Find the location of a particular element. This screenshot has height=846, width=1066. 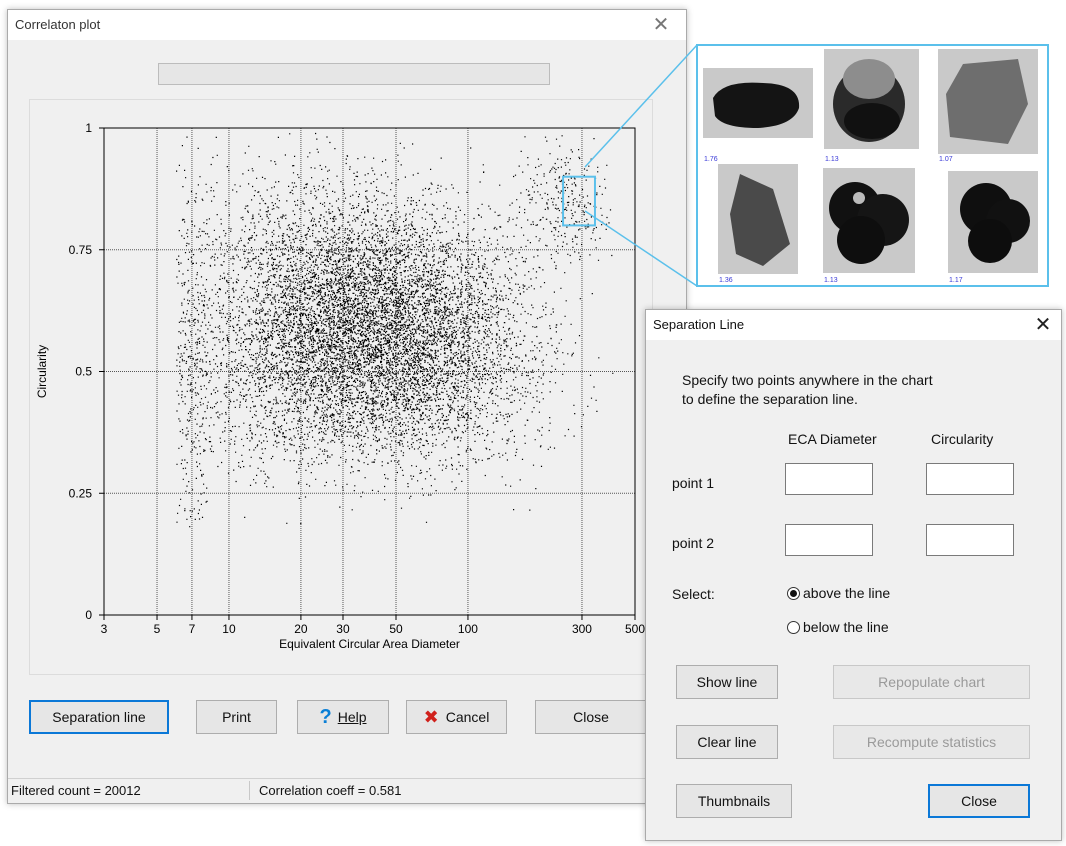

close-button: Close is located at coordinates (591, 717).